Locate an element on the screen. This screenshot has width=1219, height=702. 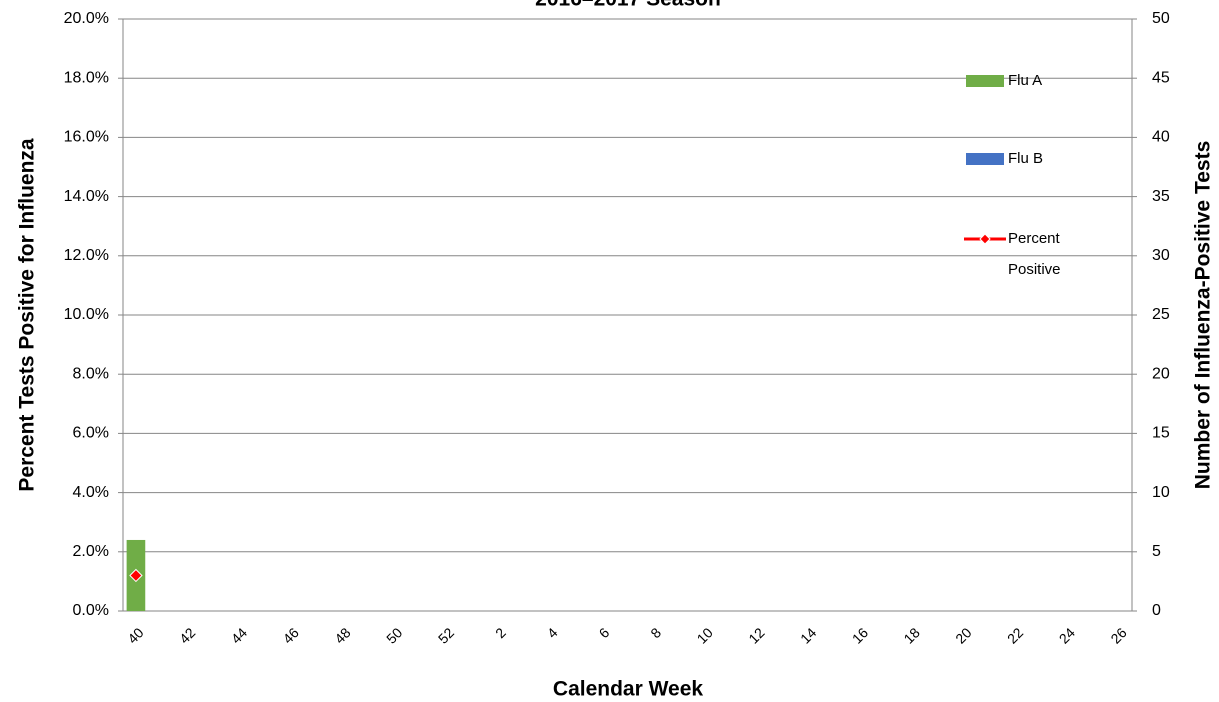
x-tick-label: 40 is located at coordinates (135, 635).